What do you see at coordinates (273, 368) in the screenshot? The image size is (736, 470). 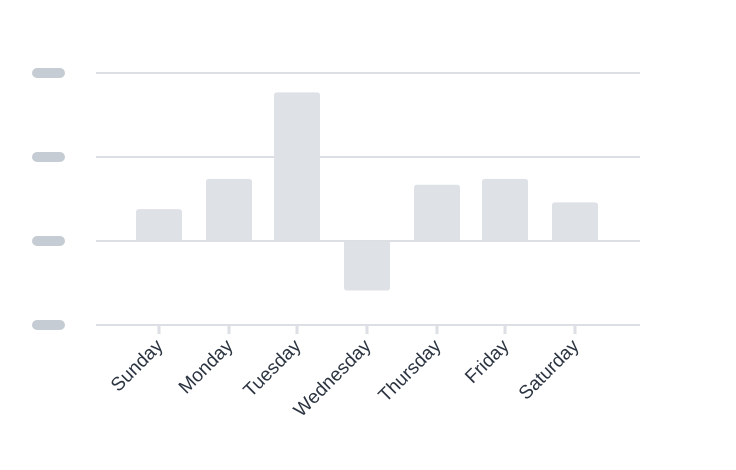 I see `x-tick-label: Tuesday` at bounding box center [273, 368].